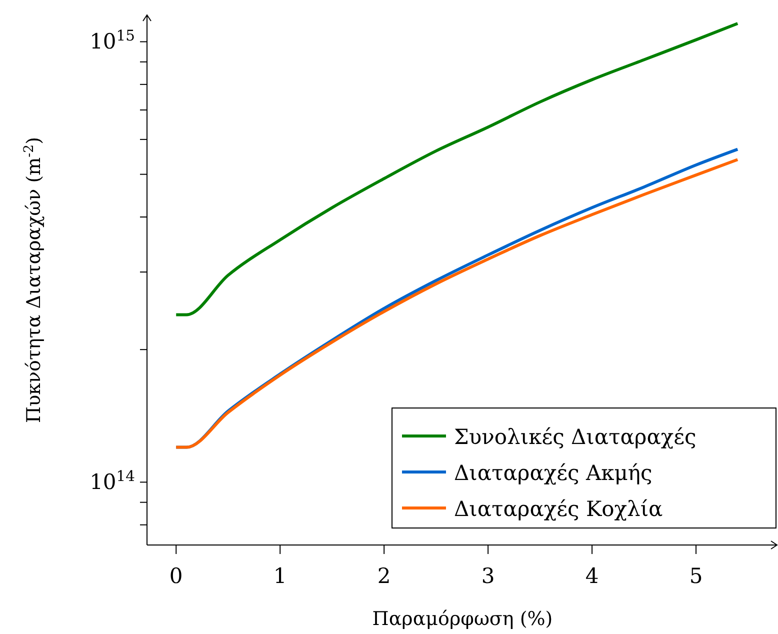  I want to click on legend-label: Συνολικές Διαταραχές, so click(575, 437).